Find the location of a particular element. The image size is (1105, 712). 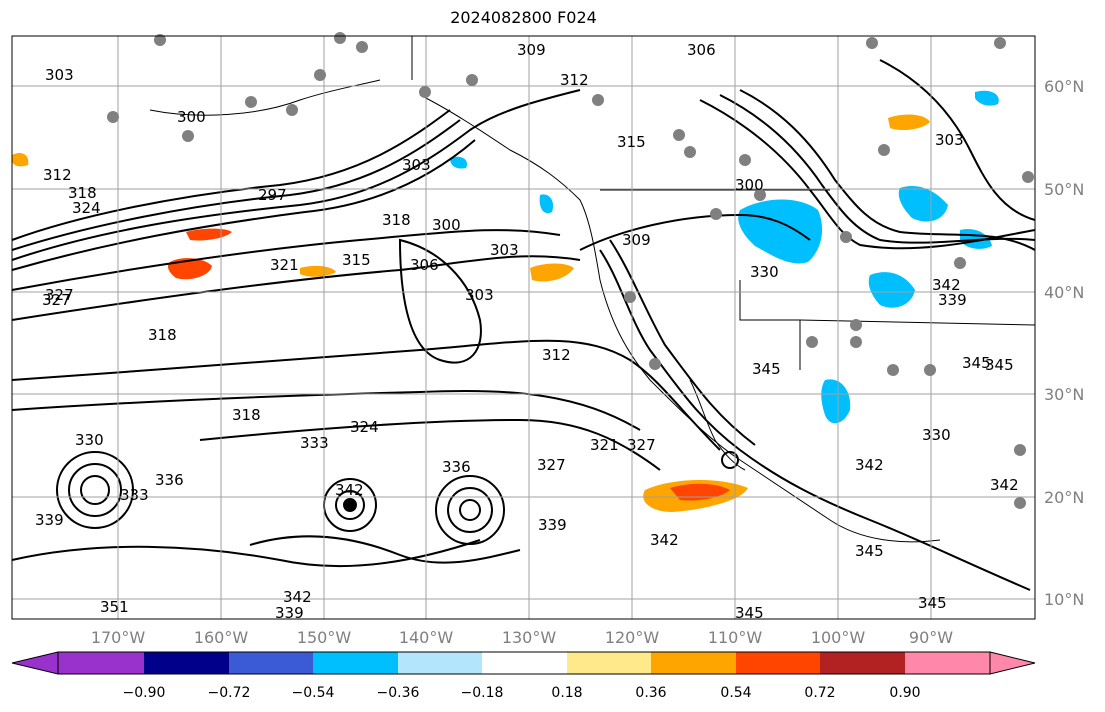

contour-label: 312 is located at coordinates (574, 80).